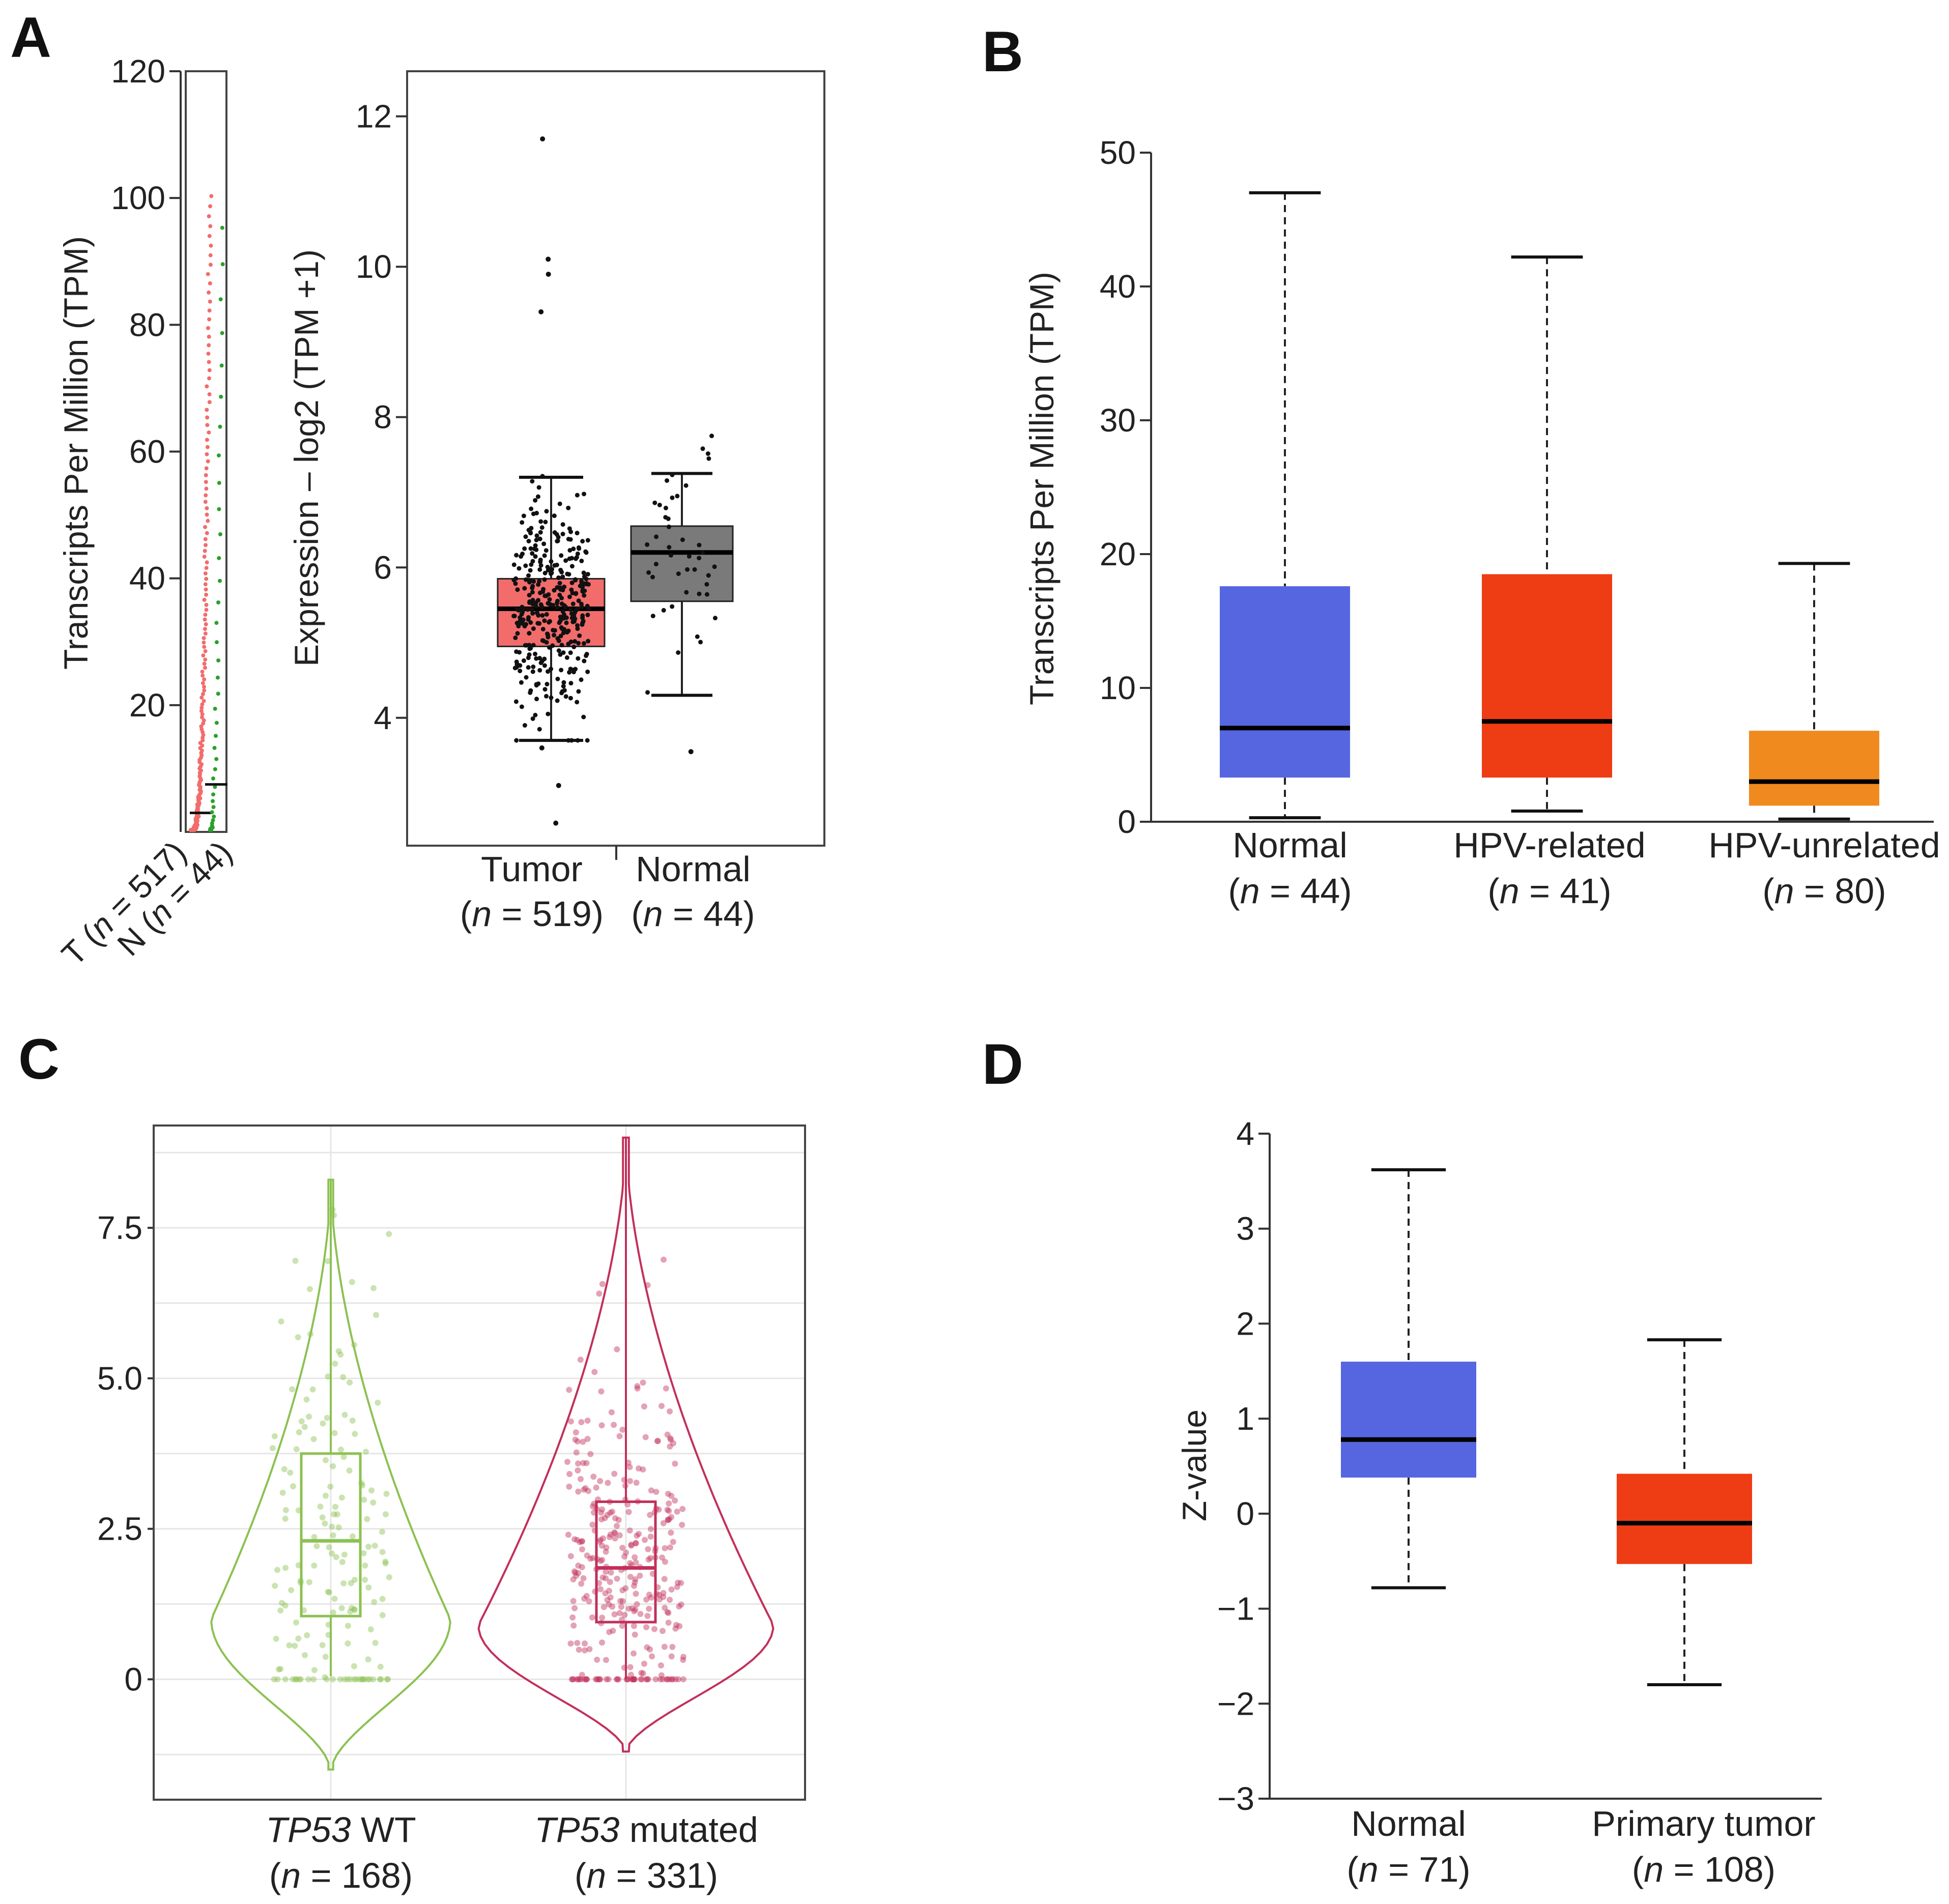  I want to click on a-box-marks, so click(615, 481).